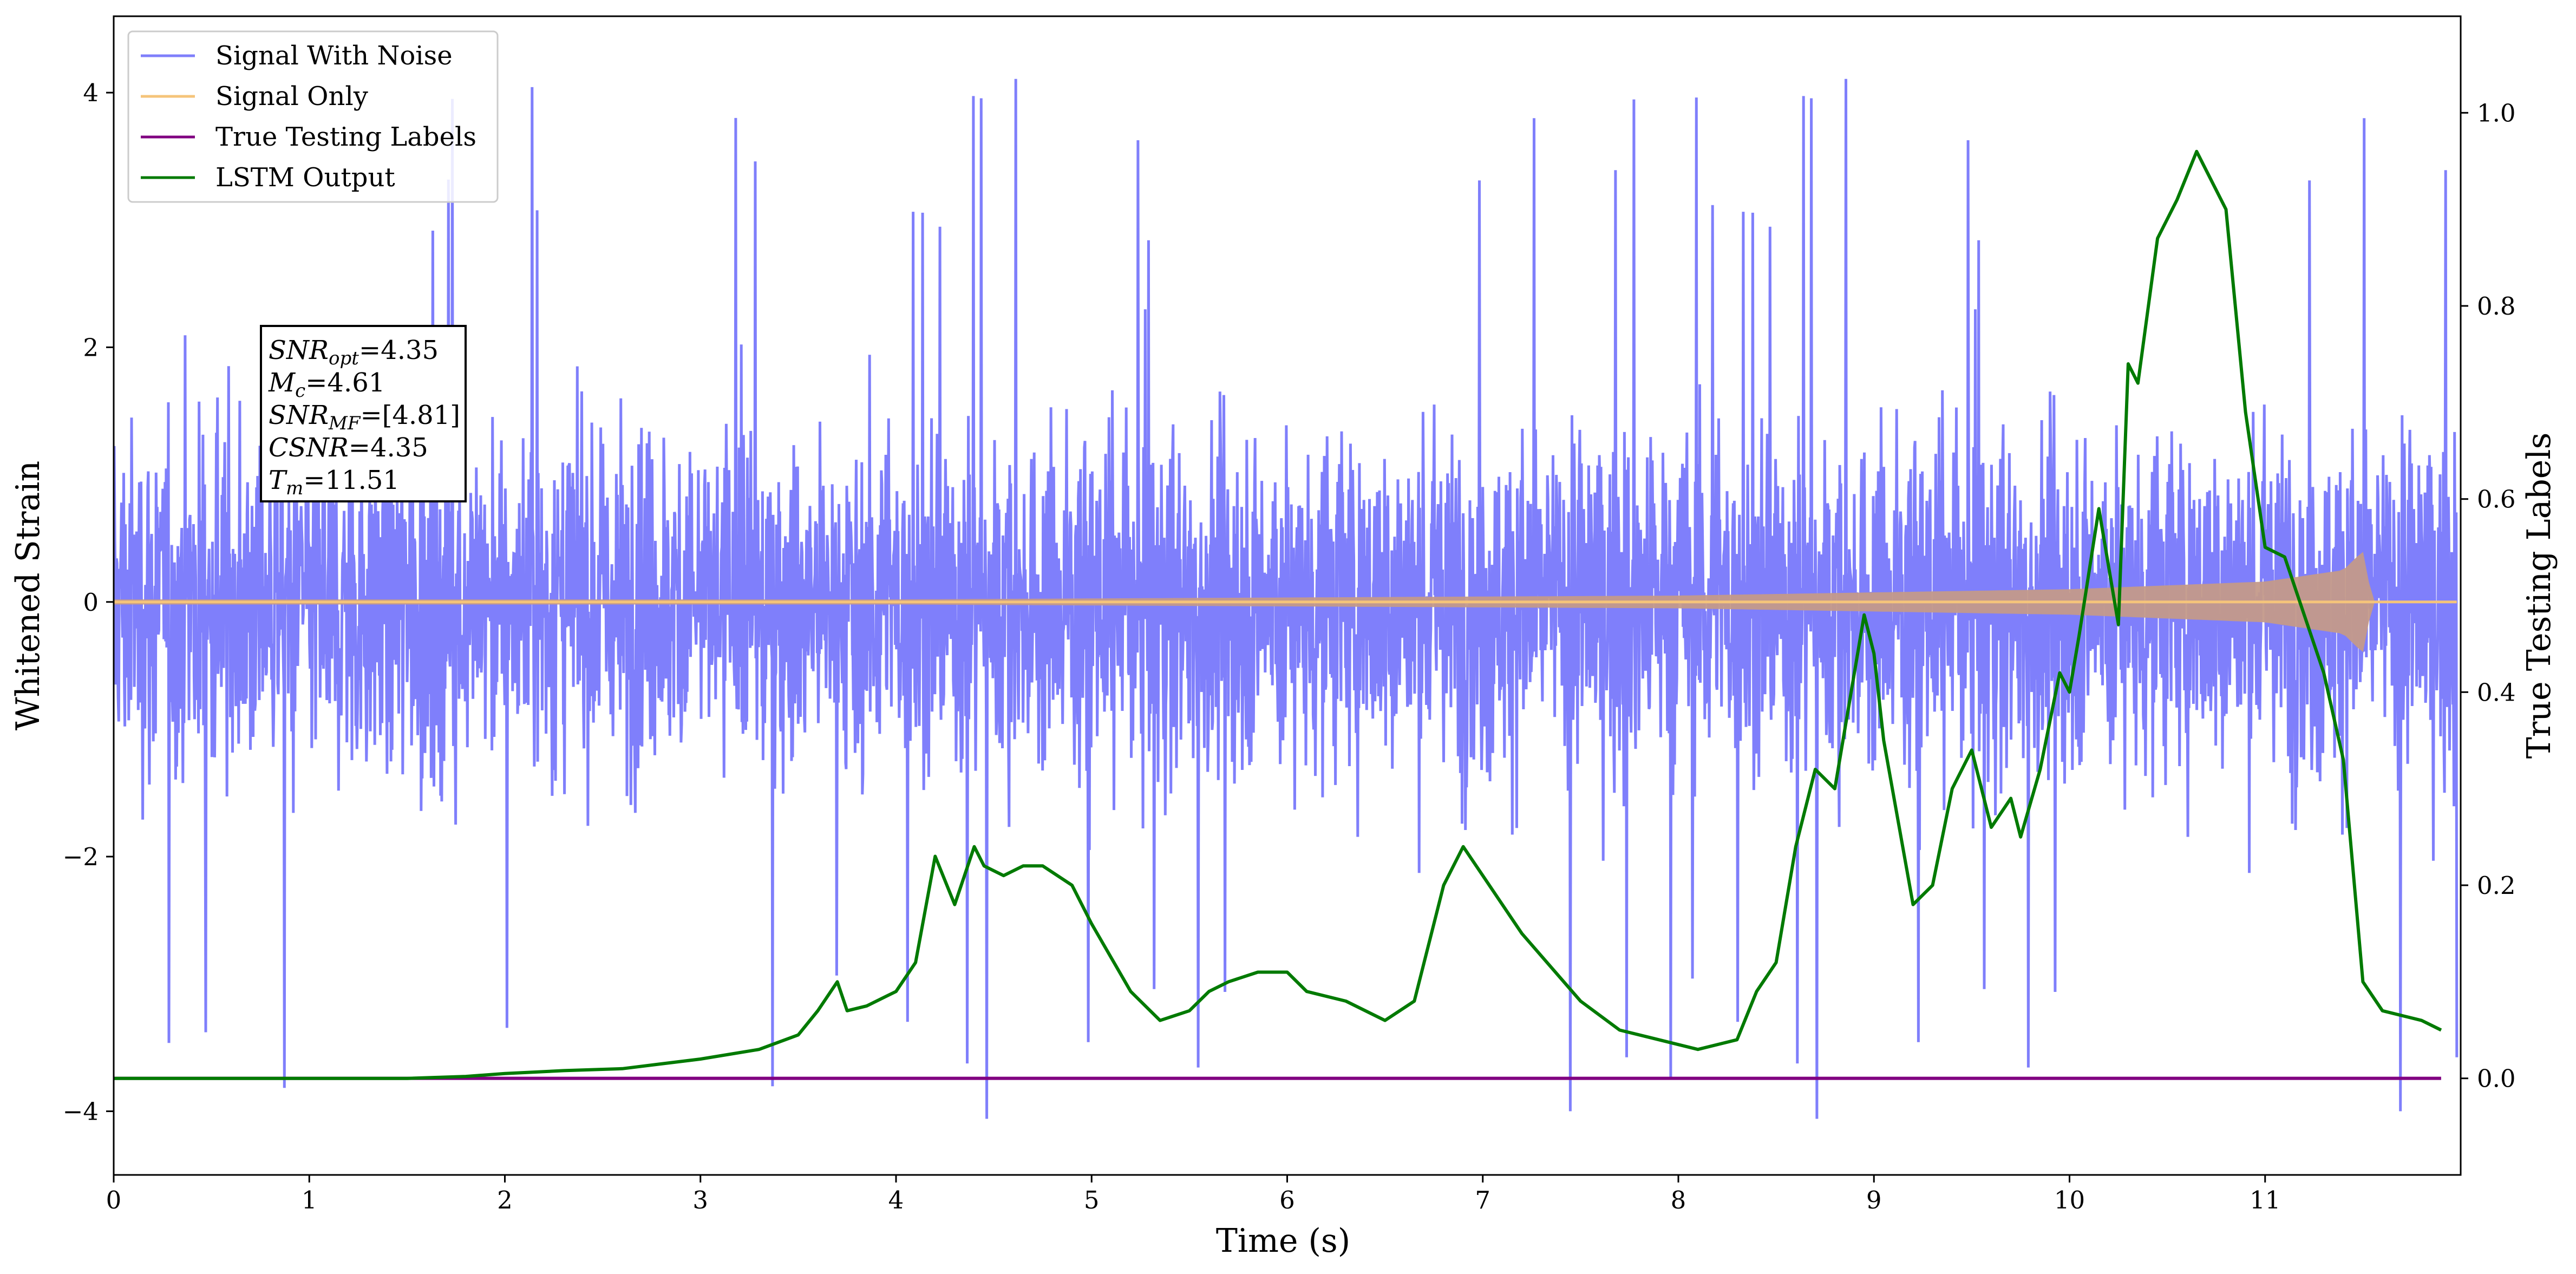  I want to click on param-snr-mf: SNRMF=[4.81], so click(365, 417).